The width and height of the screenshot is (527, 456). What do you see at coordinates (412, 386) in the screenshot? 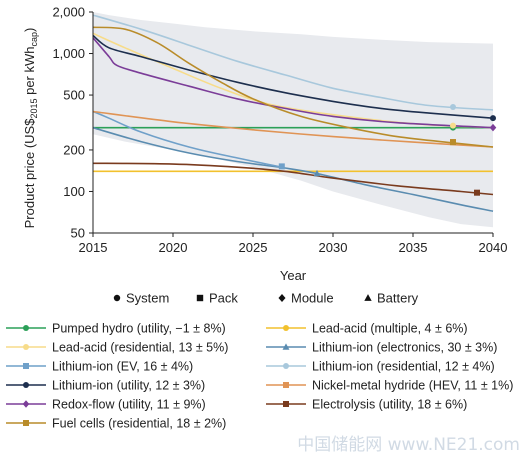
I see `legend-label-nickel-metal-hydride-hev-11-1: Nickel-metal hydride (HEV, 11 ± 1%)` at bounding box center [412, 386].